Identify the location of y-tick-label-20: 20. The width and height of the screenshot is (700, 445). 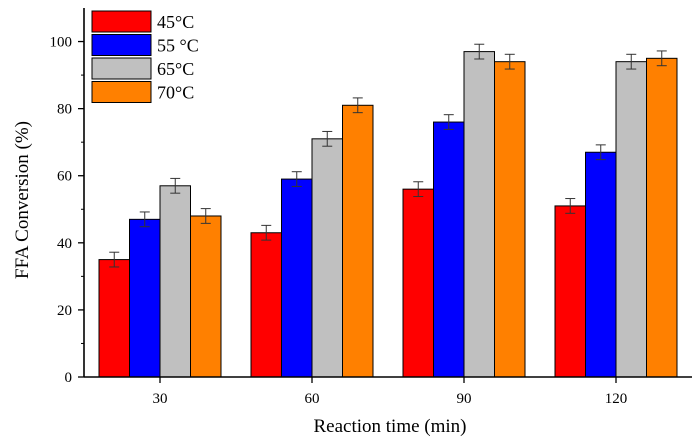
(64, 311).